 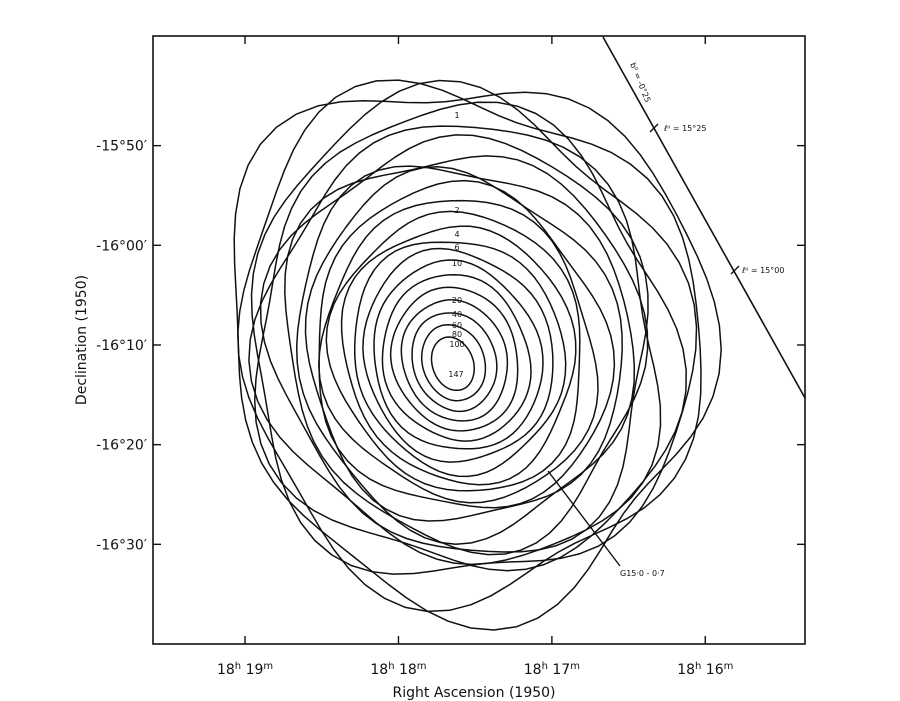 What do you see at coordinates (82, 340) in the screenshot?
I see `y-axis-label: Declination (1950)` at bounding box center [82, 340].